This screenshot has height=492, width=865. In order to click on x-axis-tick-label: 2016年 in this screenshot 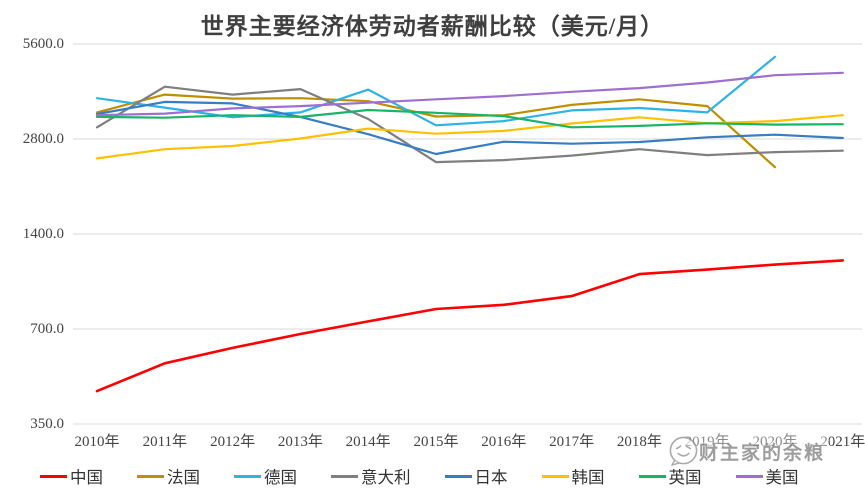, I will do `click(504, 442)`.